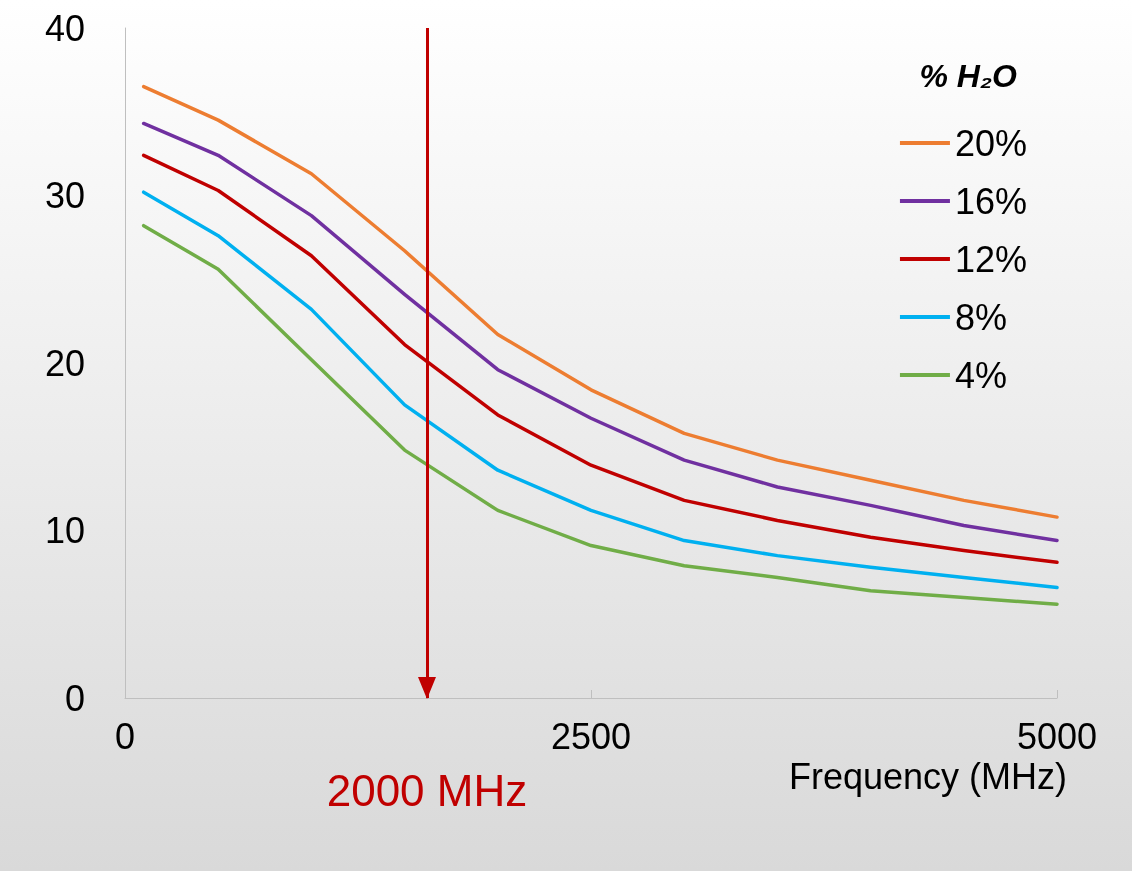 This screenshot has width=1132, height=871. What do you see at coordinates (591, 736) in the screenshot?
I see `x-tick-label: 2500` at bounding box center [591, 736].